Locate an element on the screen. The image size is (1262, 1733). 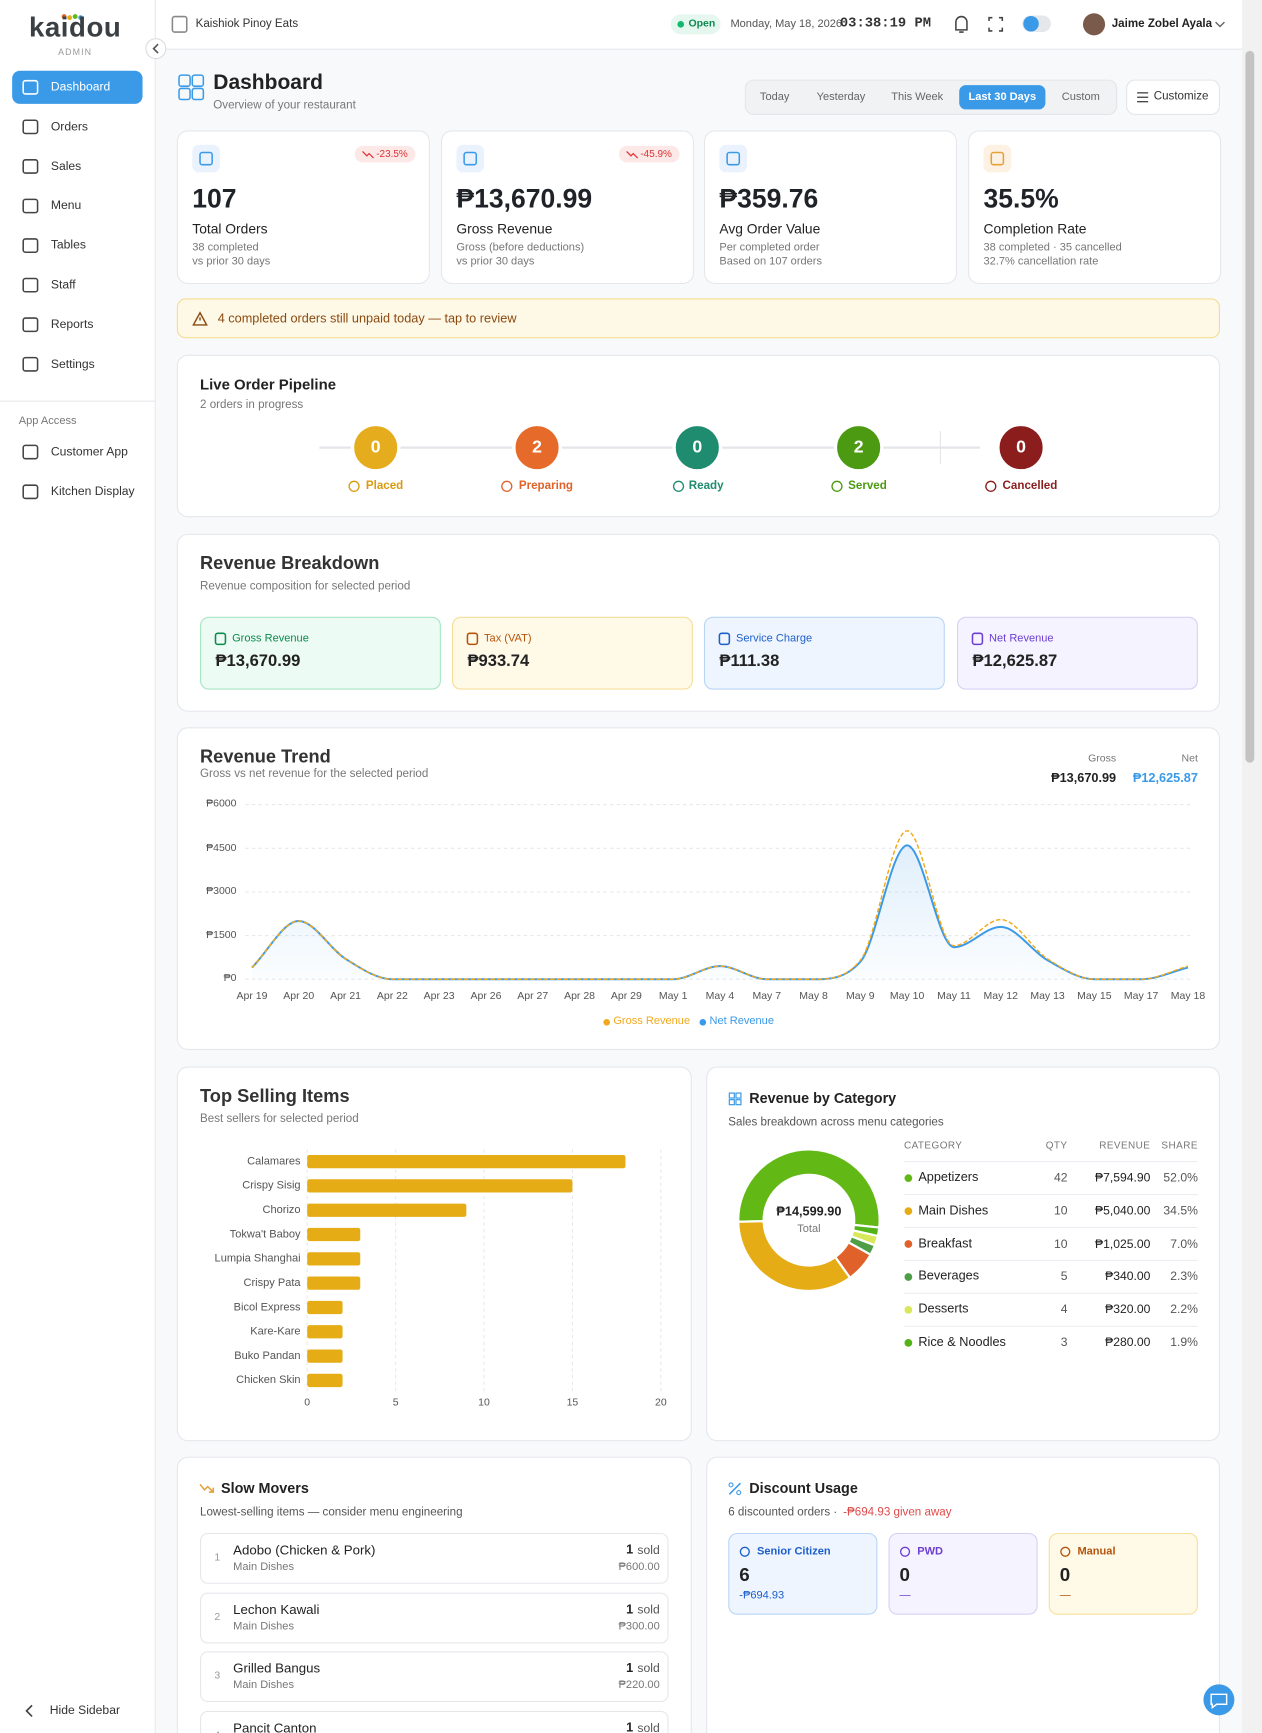
range-button: This Week is located at coordinates (917, 97).